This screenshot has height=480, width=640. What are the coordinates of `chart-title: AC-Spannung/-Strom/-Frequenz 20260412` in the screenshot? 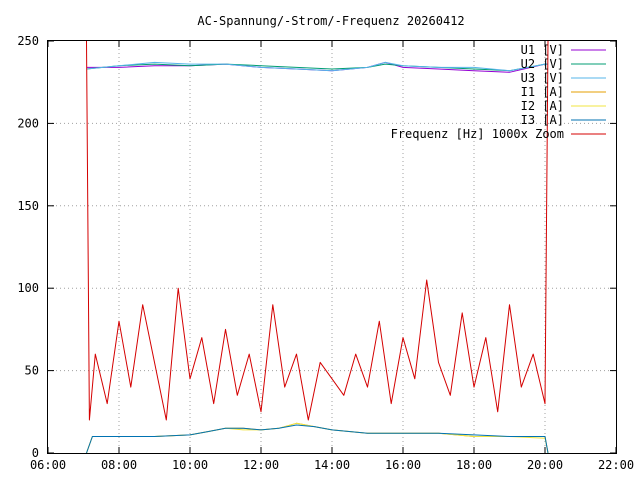 It's located at (330, 21).